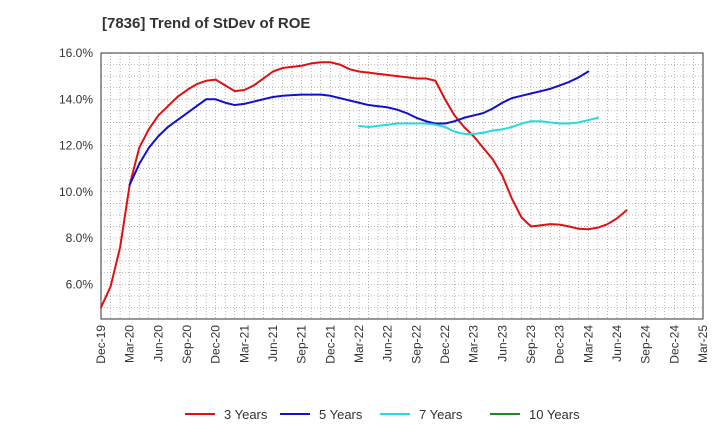 The width and height of the screenshot is (720, 440). What do you see at coordinates (674, 344) in the screenshot?
I see `x-tick-label: Dec-24` at bounding box center [674, 344].